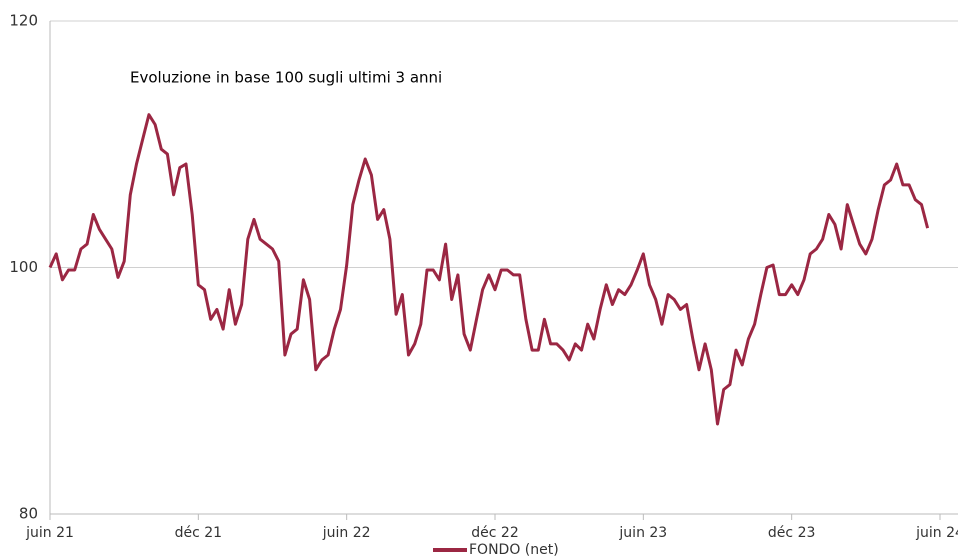  Describe the element at coordinates (23, 267) in the screenshot. I see `y-tick-label: 100` at that location.